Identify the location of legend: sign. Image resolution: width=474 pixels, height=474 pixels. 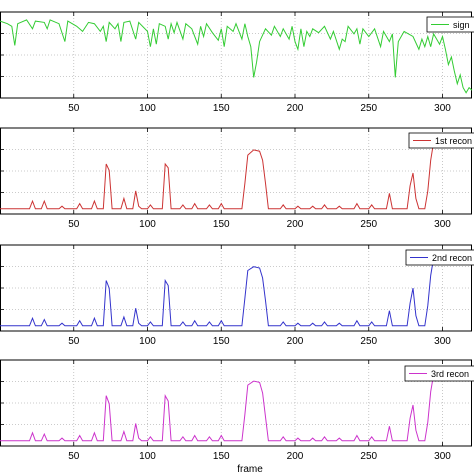
(450, 24).